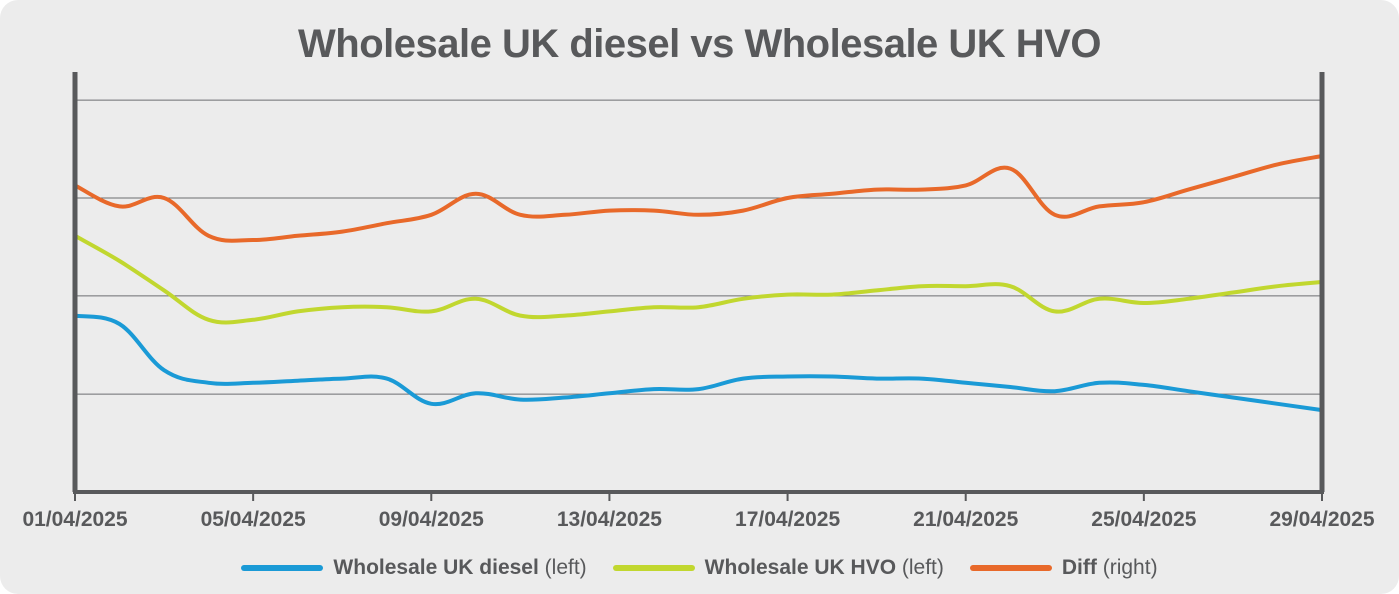 This screenshot has width=1399, height=594. What do you see at coordinates (253, 519) in the screenshot?
I see `x-tick-label: 05/04/2025` at bounding box center [253, 519].